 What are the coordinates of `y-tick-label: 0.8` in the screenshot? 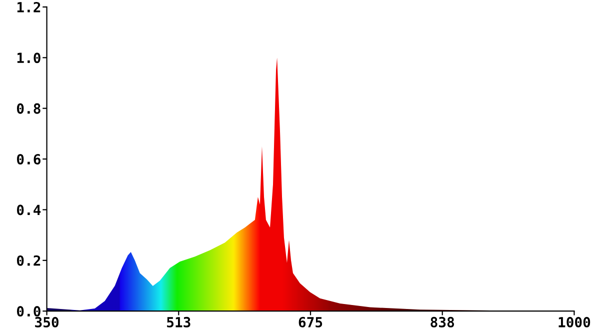 It's located at (28, 108).